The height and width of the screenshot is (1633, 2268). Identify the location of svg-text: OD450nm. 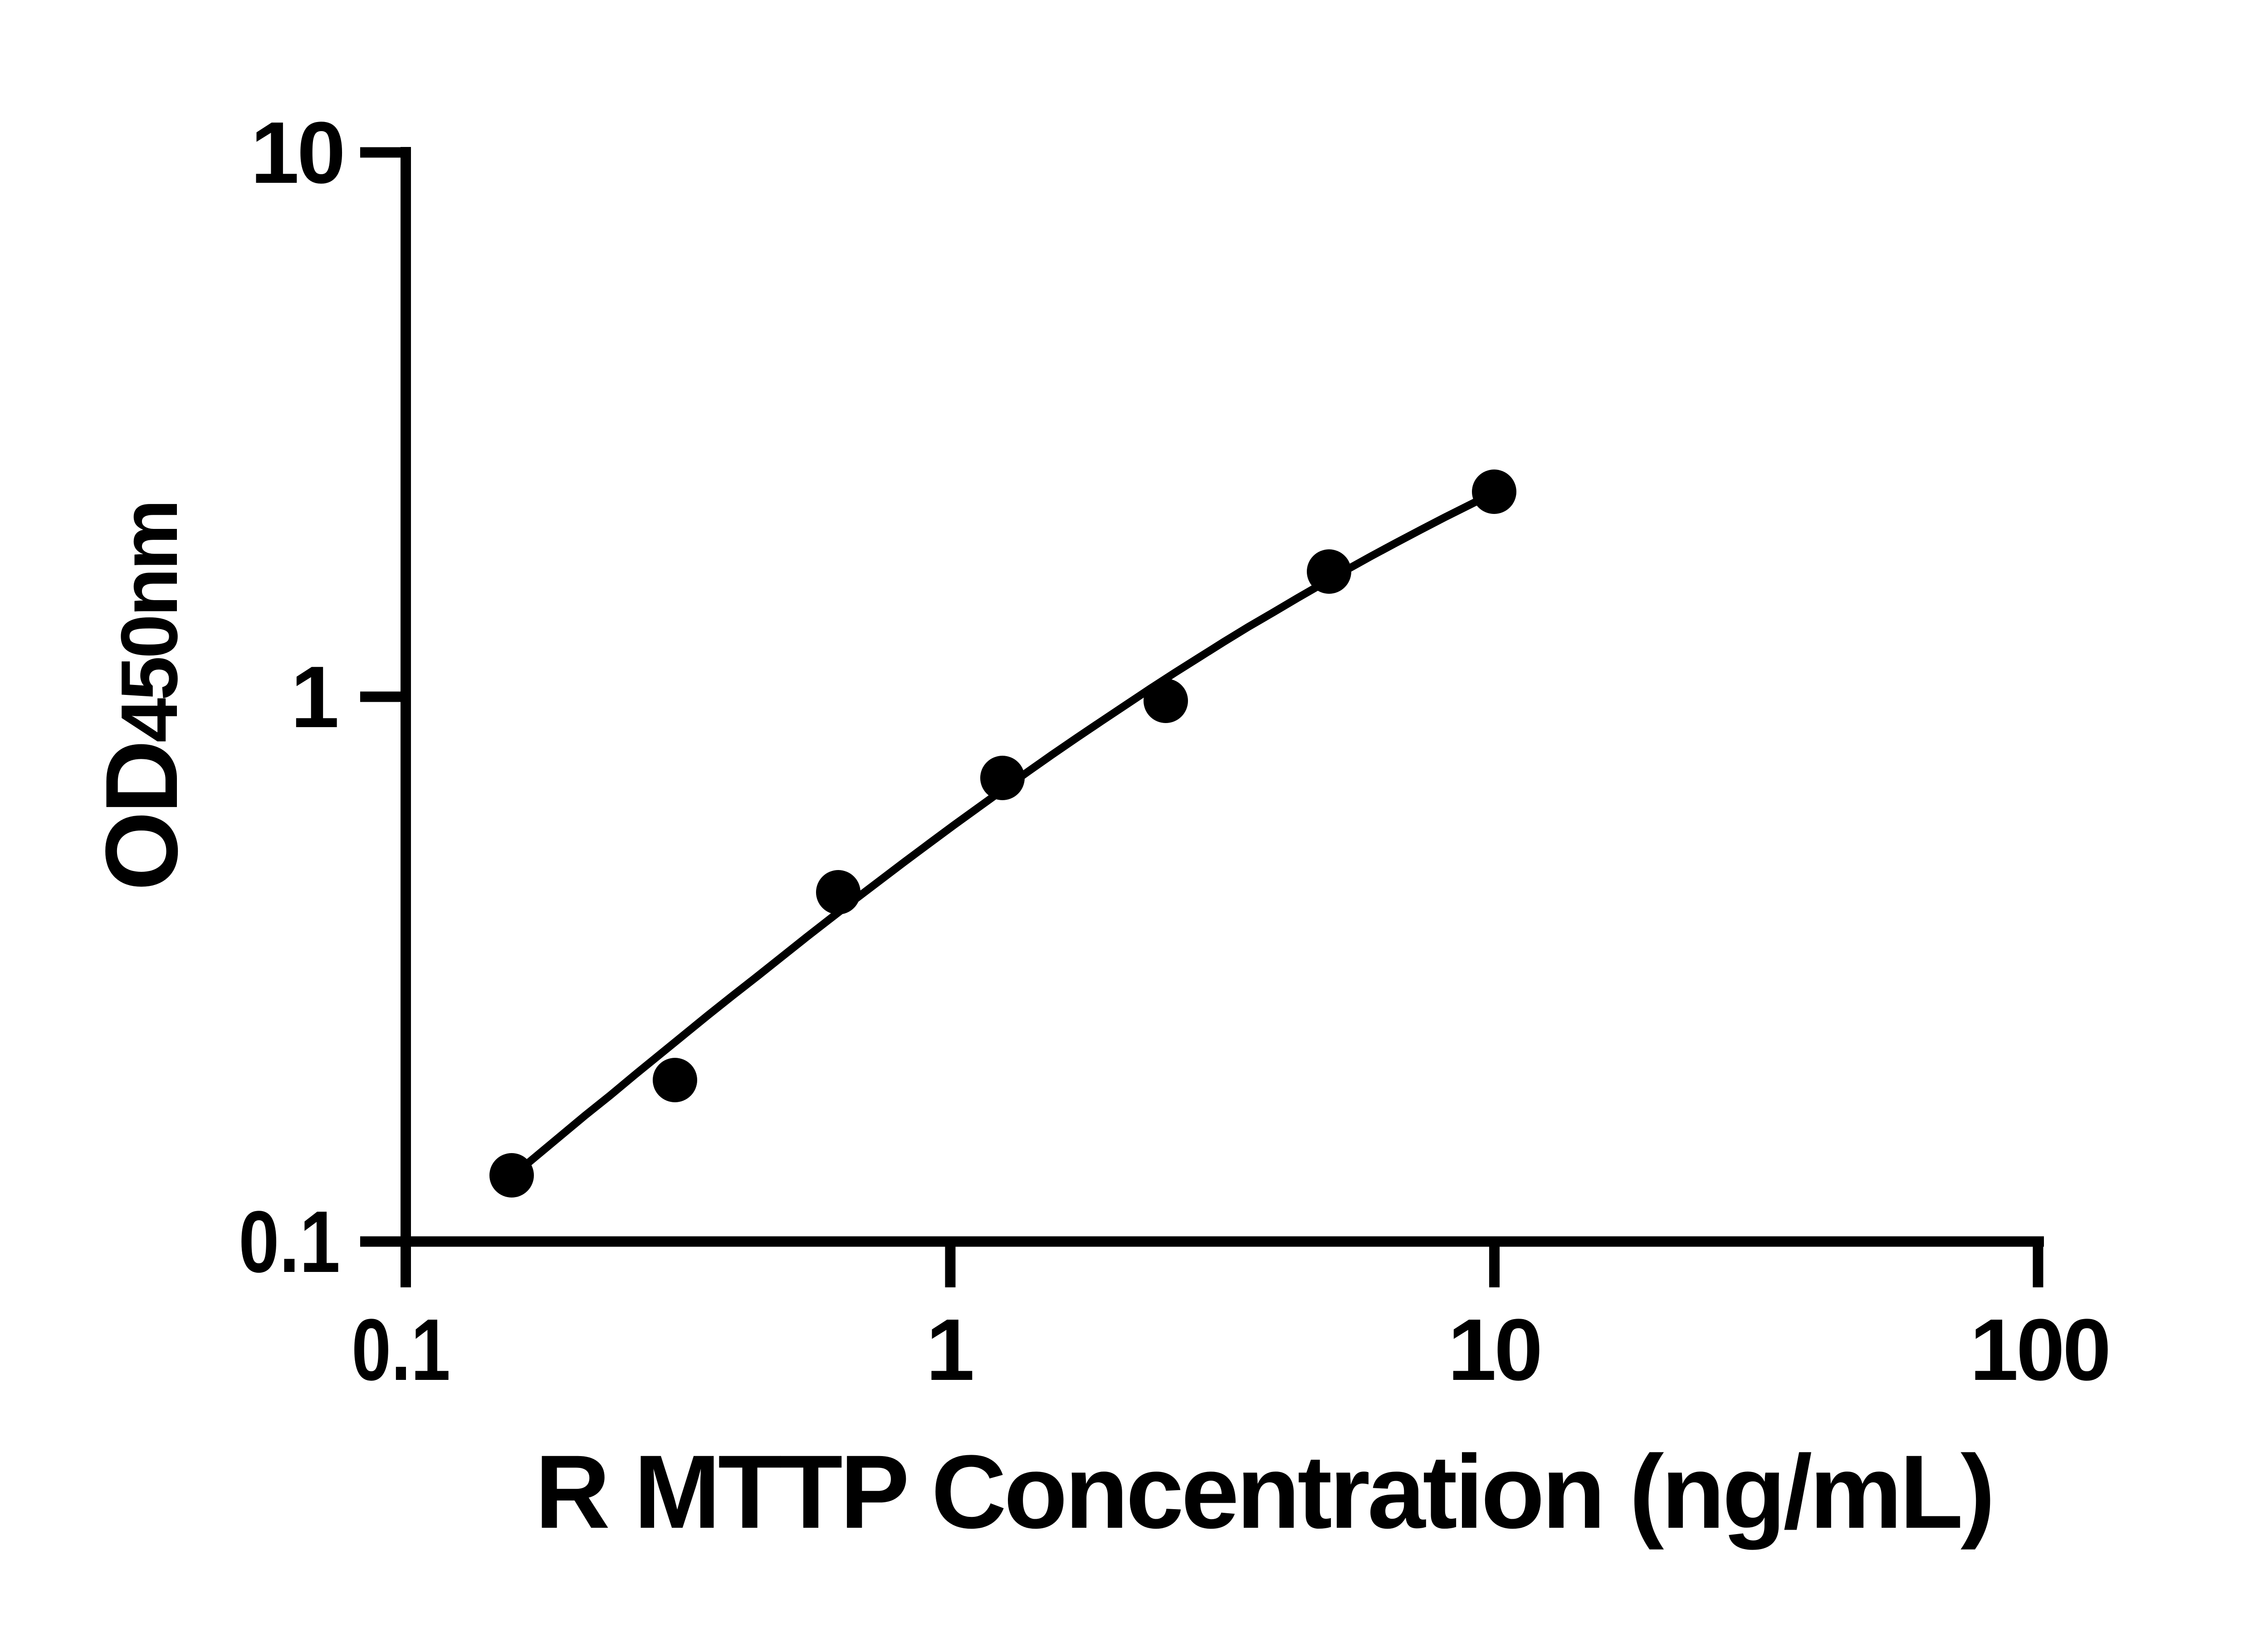
(141, 696).